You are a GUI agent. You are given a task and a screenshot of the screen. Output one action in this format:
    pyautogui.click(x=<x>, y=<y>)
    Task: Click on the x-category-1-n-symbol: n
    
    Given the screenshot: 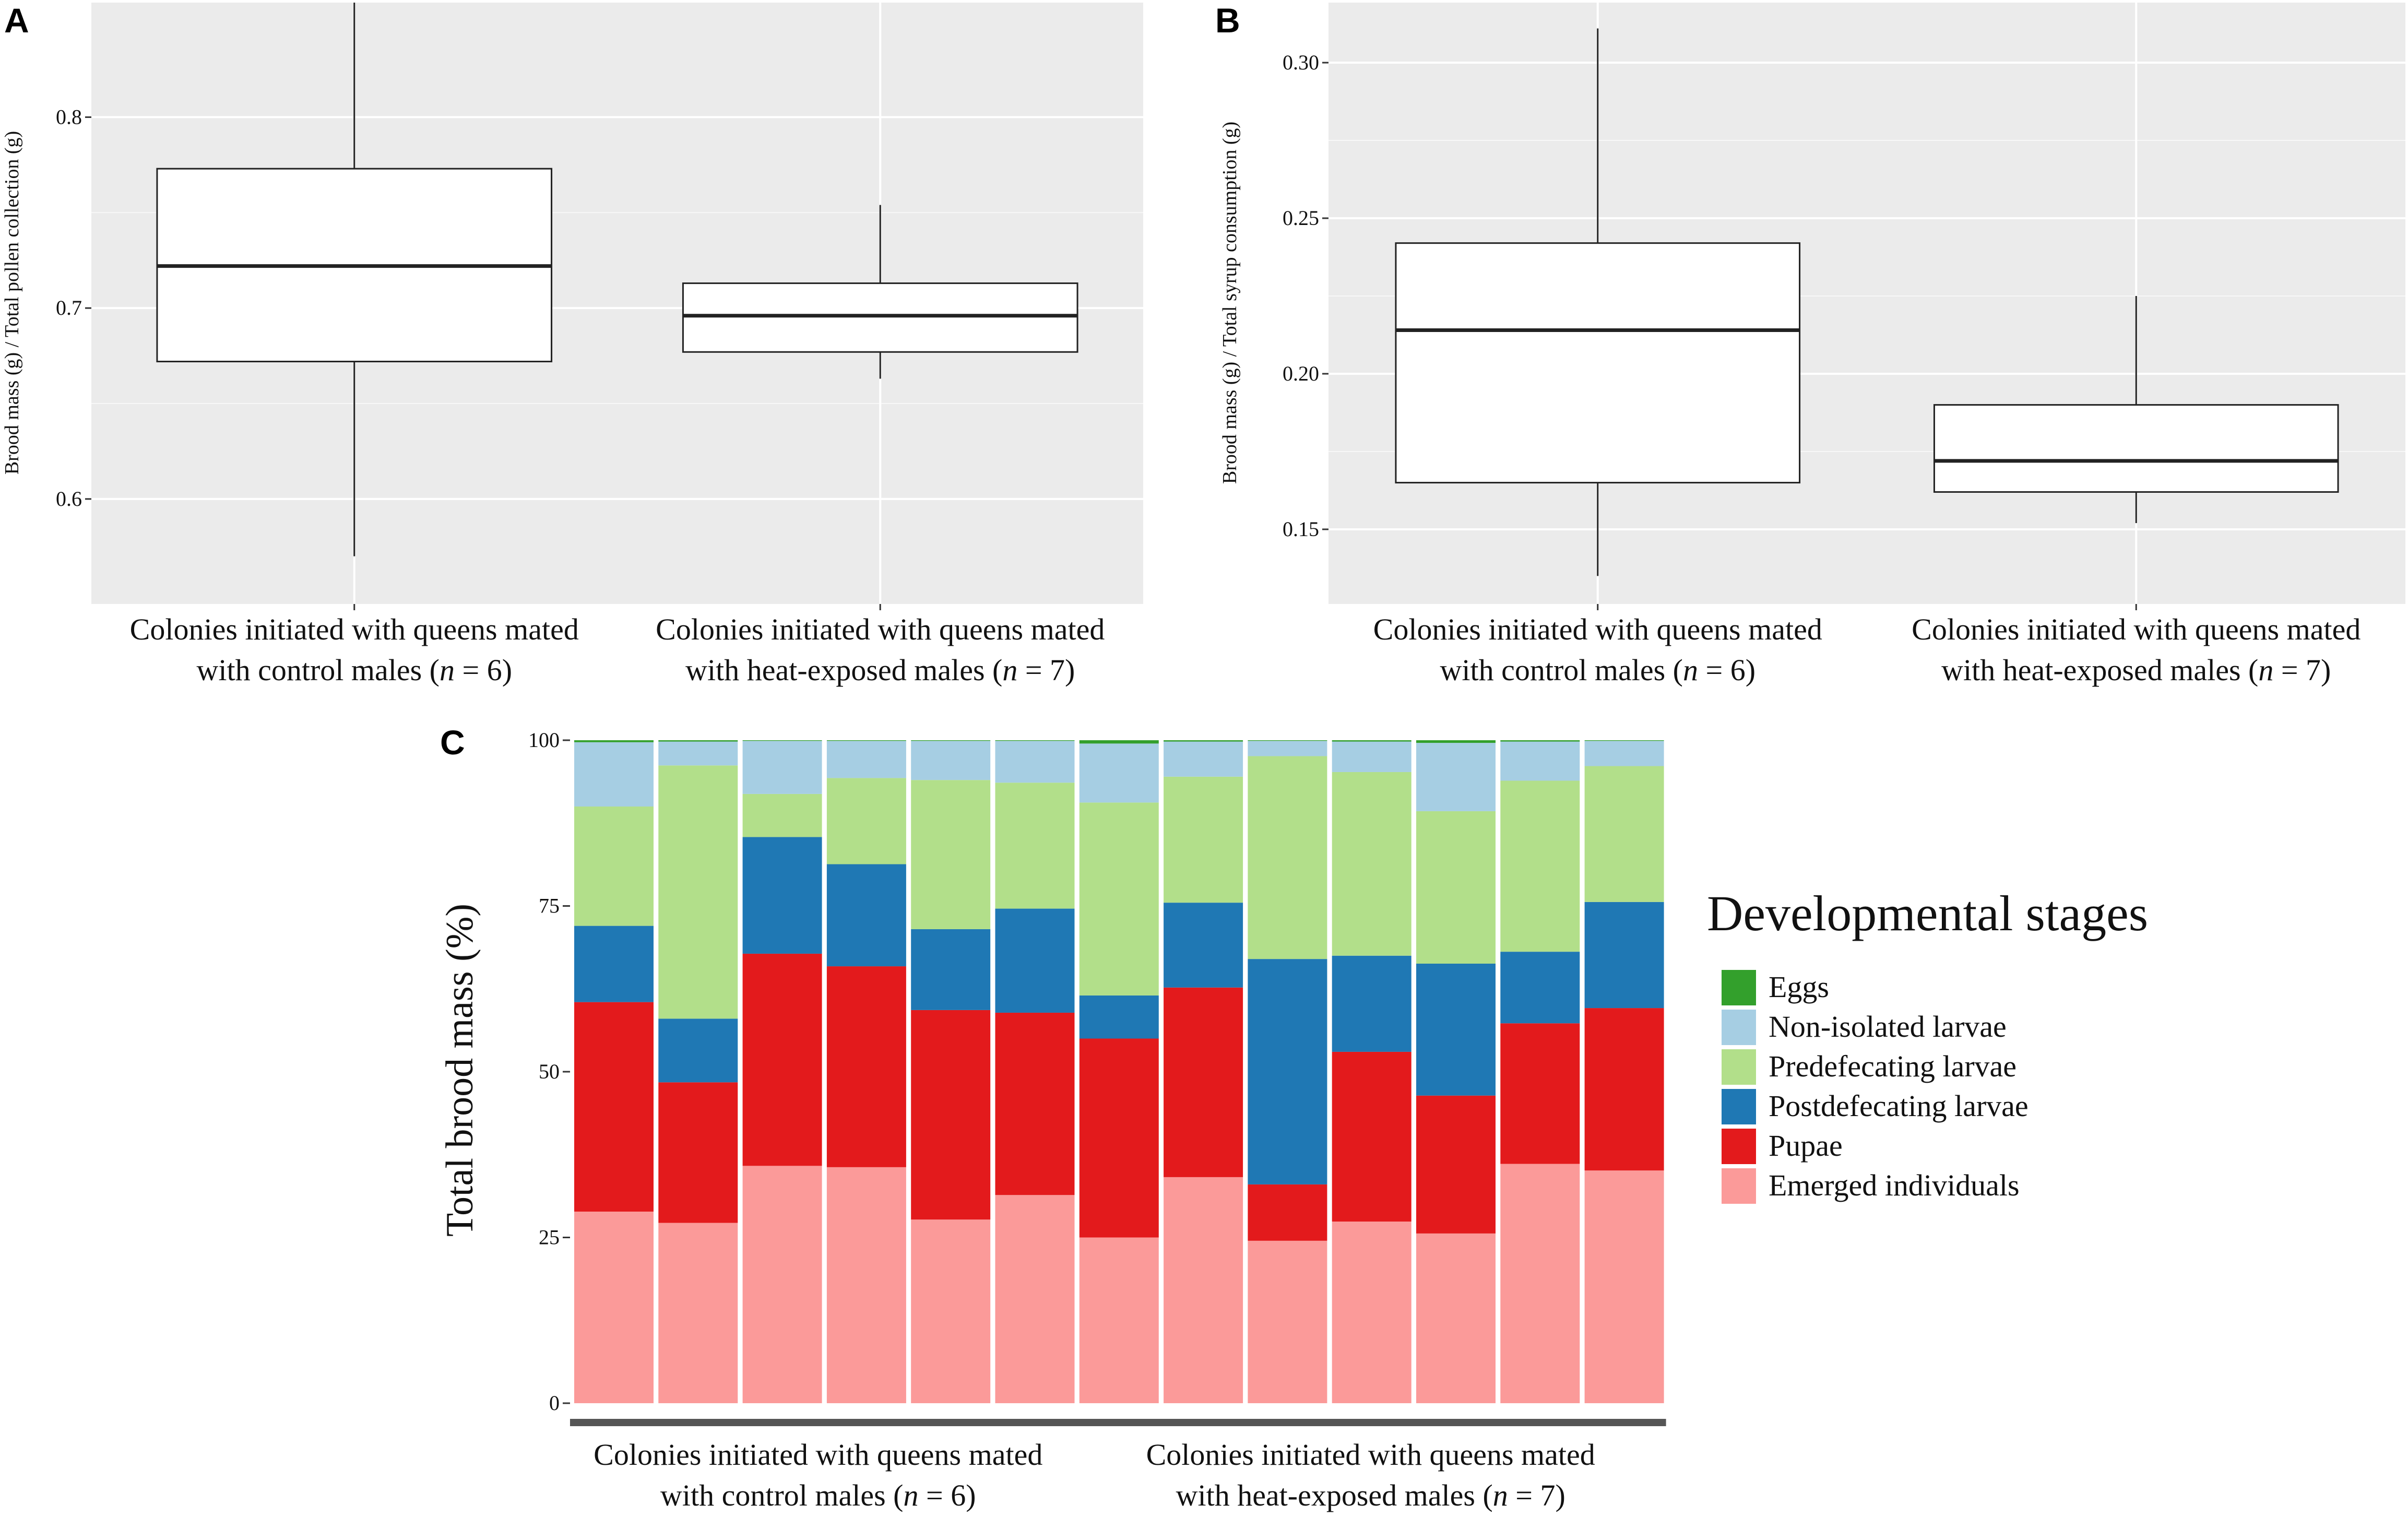 What is the action you would take?
    pyautogui.click(x=1690, y=670)
    